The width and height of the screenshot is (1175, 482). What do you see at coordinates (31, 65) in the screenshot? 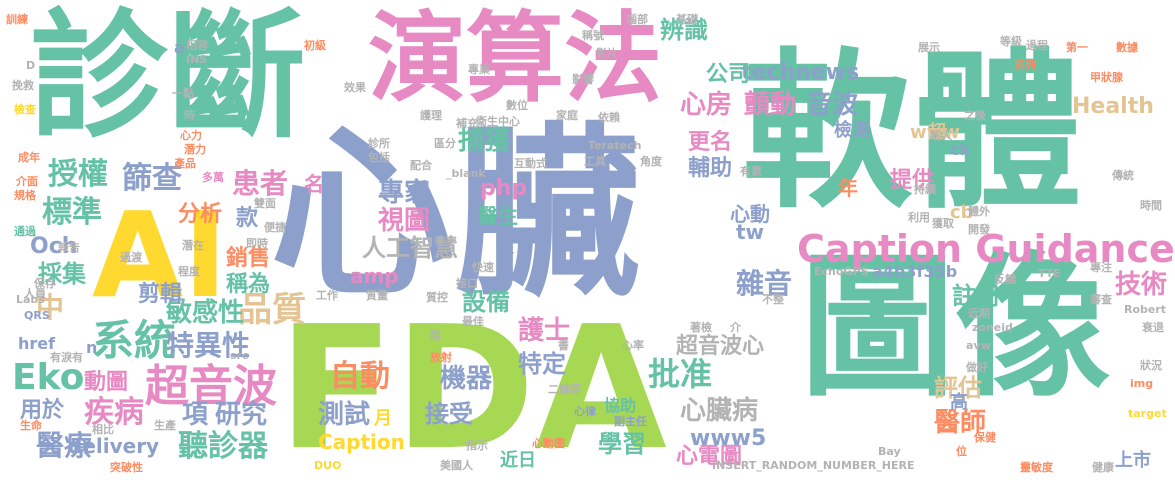
I see `w-d: D` at bounding box center [31, 65].